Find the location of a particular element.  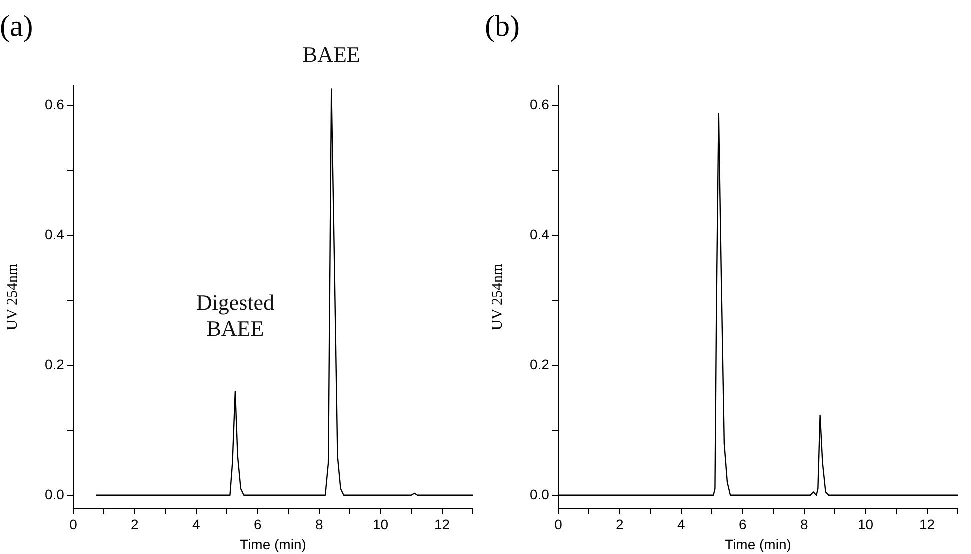

annotation: Digested BAEE is located at coordinates (235, 316).